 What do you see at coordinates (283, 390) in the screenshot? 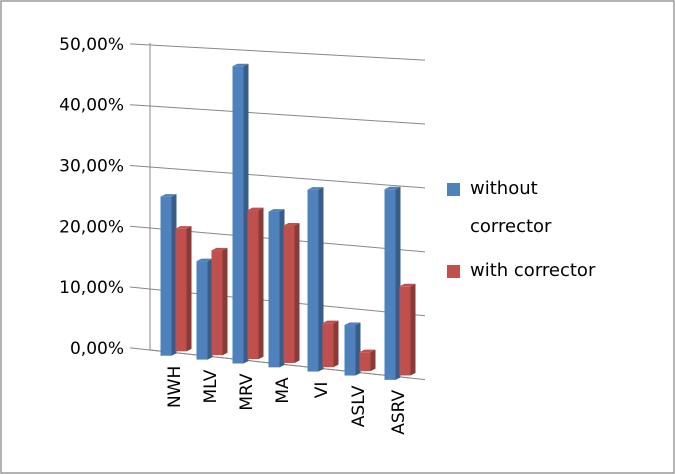
I see `x-tick-label: MA` at bounding box center [283, 390].